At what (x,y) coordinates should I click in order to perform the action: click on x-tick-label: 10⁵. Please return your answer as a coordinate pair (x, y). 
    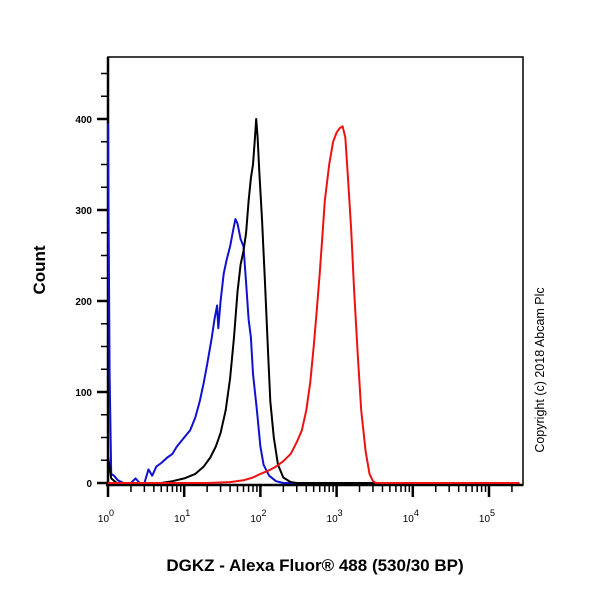
    Looking at the image, I should click on (487, 516).